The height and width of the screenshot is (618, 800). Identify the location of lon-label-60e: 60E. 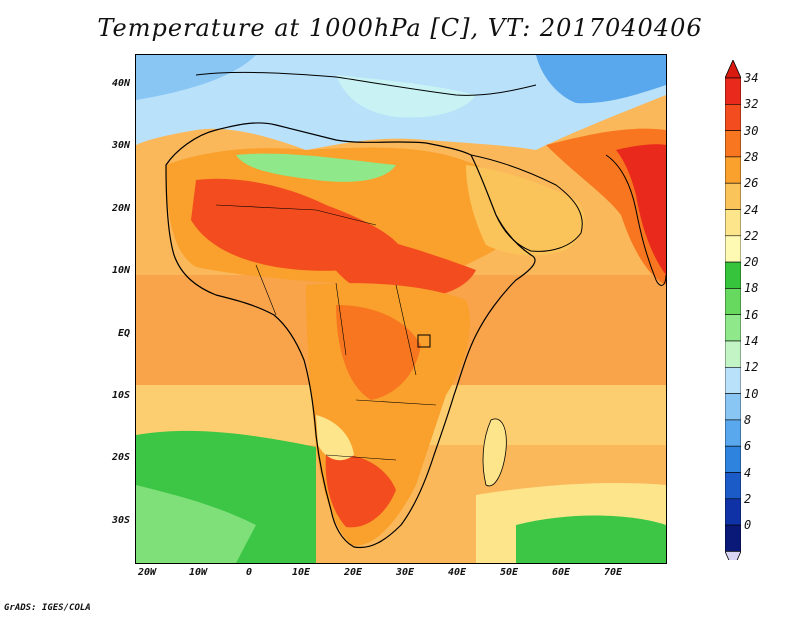
(561, 572).